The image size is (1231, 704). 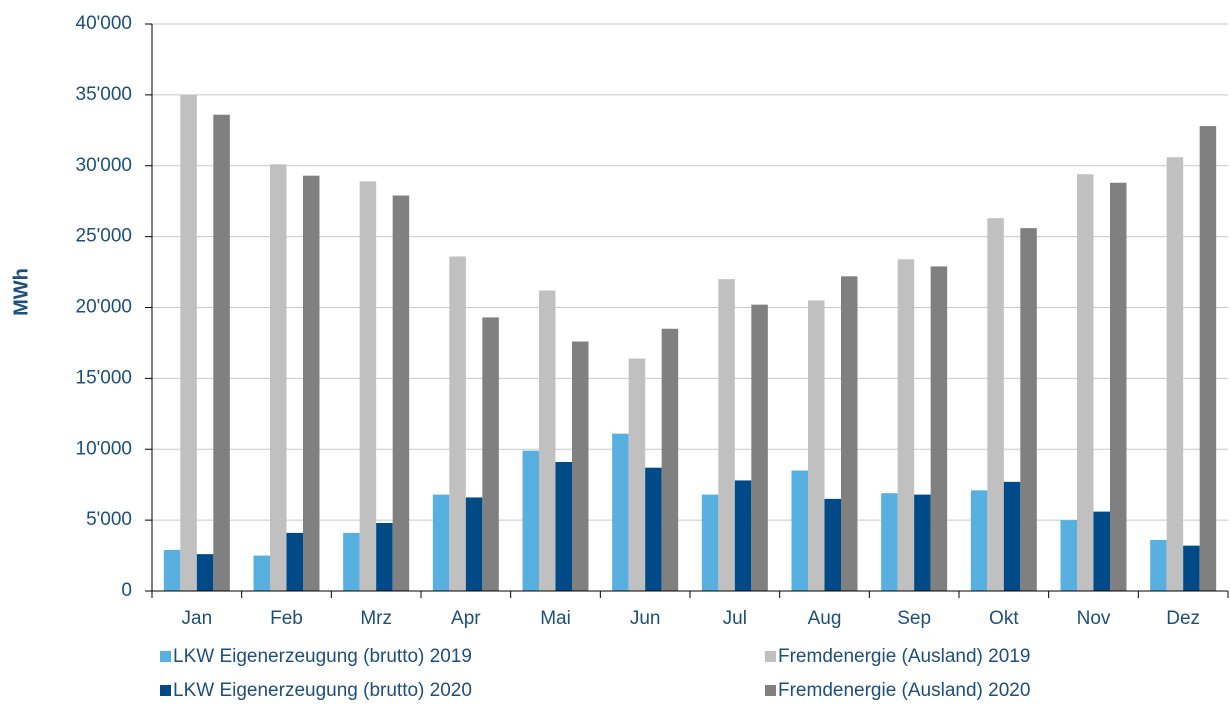 What do you see at coordinates (104, 23) in the screenshot?
I see `y-tick-label: 40'000` at bounding box center [104, 23].